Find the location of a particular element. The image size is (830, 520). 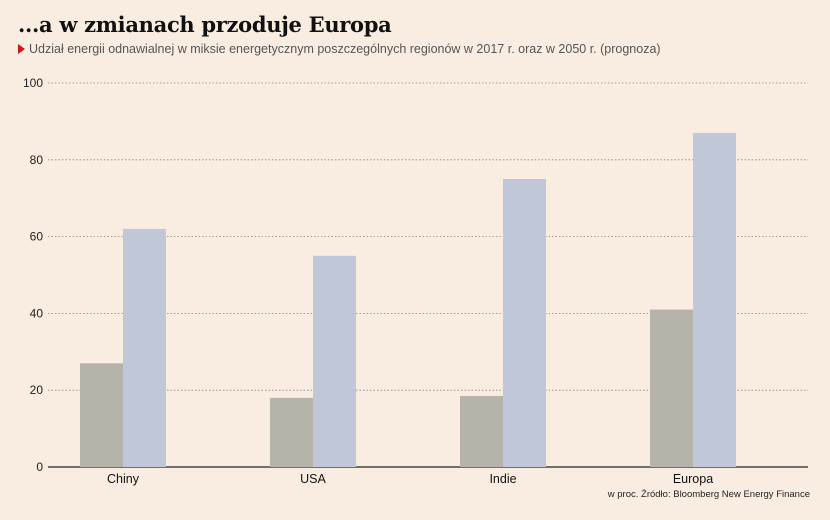

y-axis-ticks: 0 20 40 60 80 100 is located at coordinates (33, 275).